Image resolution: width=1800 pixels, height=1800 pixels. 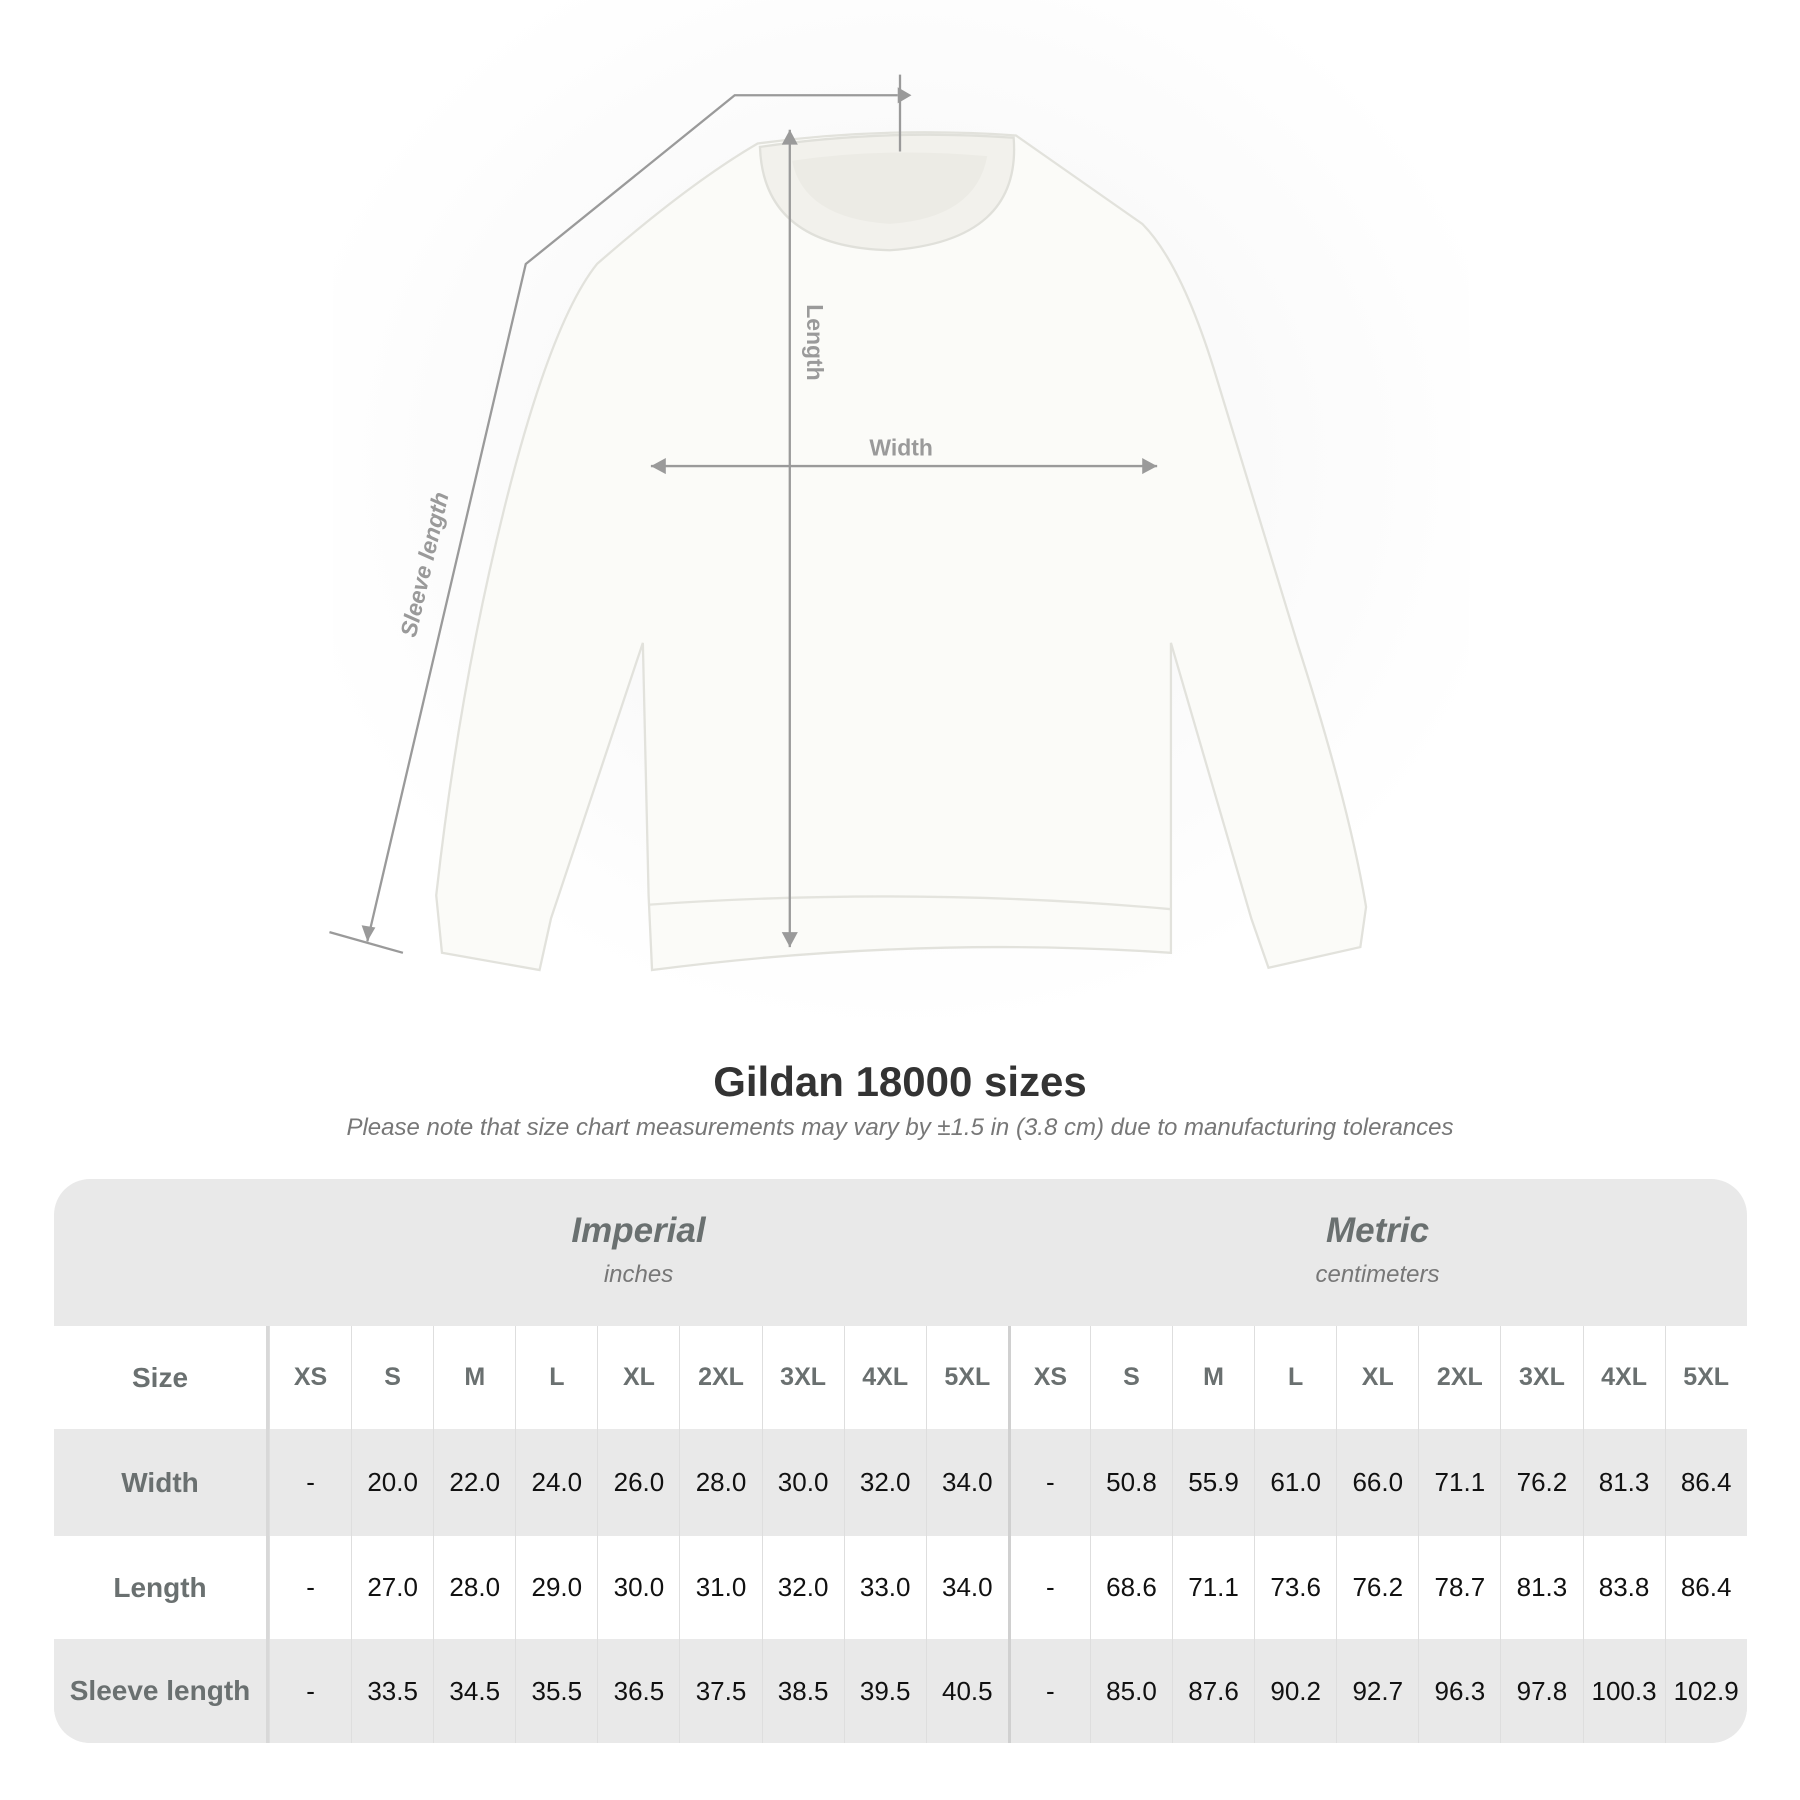 I want to click on value-cell-imperial: 26.0, so click(x=638, y=1482).